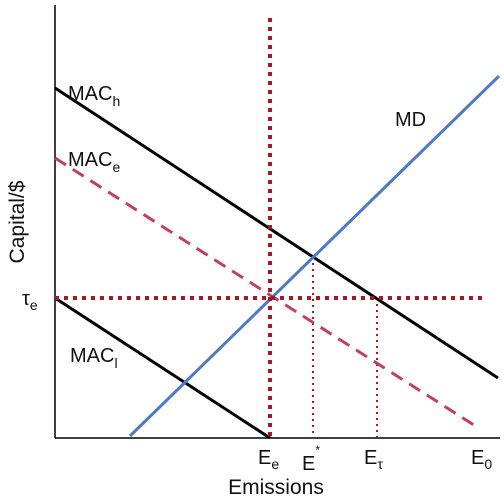 Image resolution: width=504 pixels, height=504 pixels. Describe the element at coordinates (17, 221) in the screenshot. I see `y-axis-title: Capital/$` at that location.